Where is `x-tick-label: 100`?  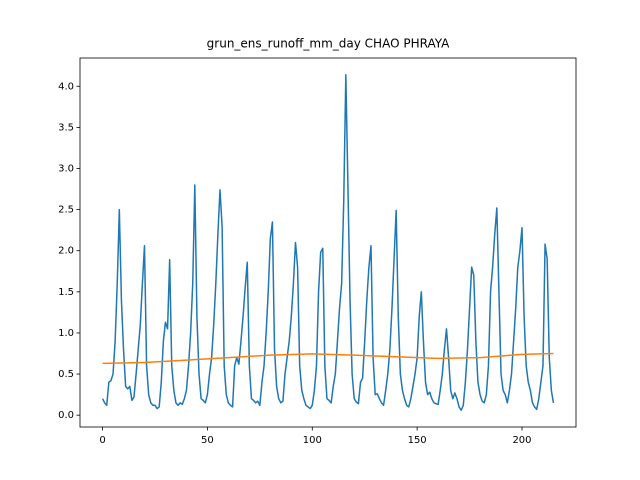 x-tick-label: 100 is located at coordinates (312, 440).